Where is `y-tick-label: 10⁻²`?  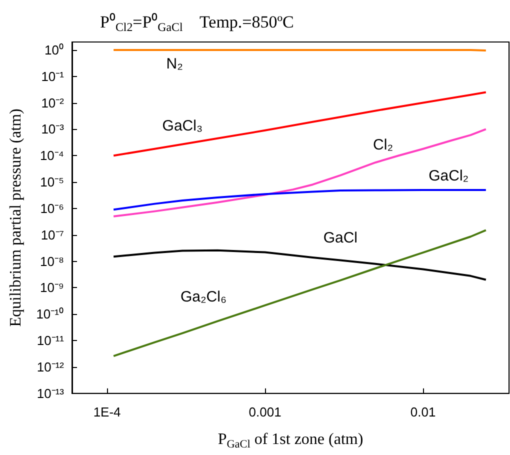
y-tick-label: 10⁻² is located at coordinates (53, 102).